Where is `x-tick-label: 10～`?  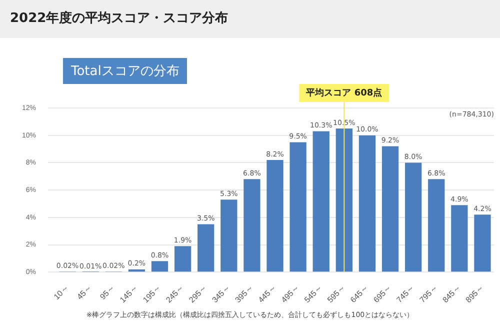
x-tick-label: 10～ is located at coordinates (61, 292).